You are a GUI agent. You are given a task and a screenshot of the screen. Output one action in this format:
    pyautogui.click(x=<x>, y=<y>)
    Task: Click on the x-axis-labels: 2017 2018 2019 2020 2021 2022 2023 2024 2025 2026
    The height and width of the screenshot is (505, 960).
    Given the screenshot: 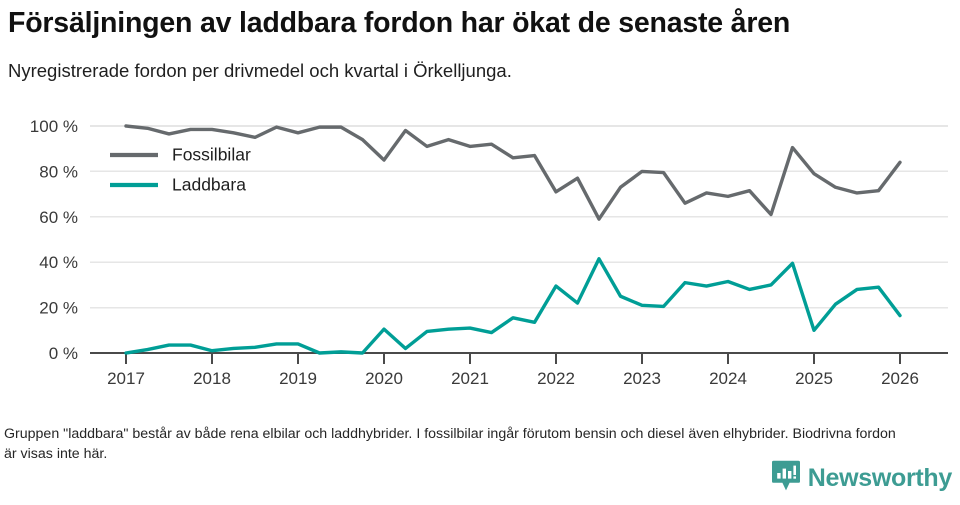 What is the action you would take?
    pyautogui.click(x=513, y=378)
    